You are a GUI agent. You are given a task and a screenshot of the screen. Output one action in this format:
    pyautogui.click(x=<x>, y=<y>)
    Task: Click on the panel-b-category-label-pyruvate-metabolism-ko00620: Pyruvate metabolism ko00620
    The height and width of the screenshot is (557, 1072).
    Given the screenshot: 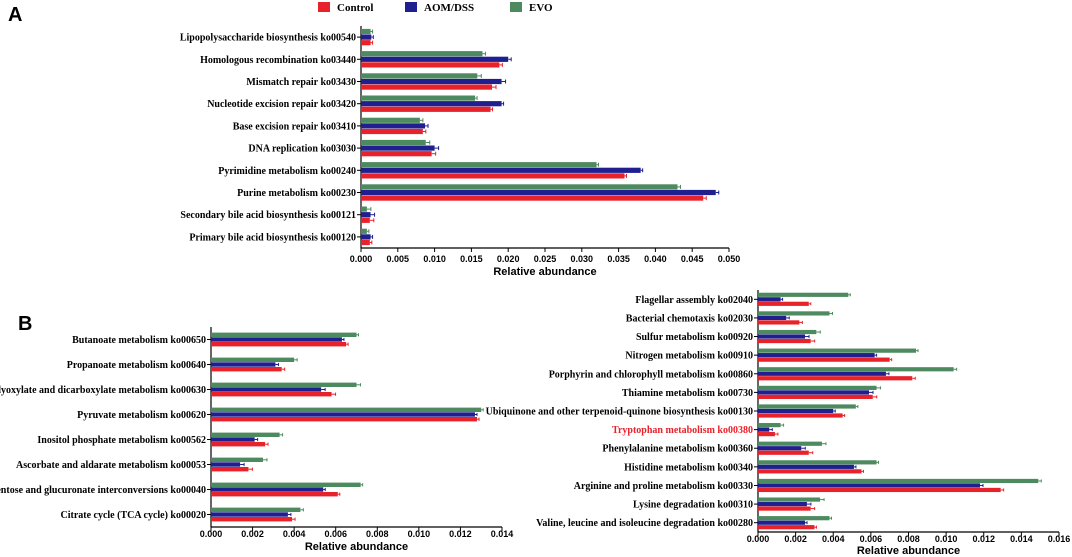 What is the action you would take?
    pyautogui.click(x=141, y=415)
    